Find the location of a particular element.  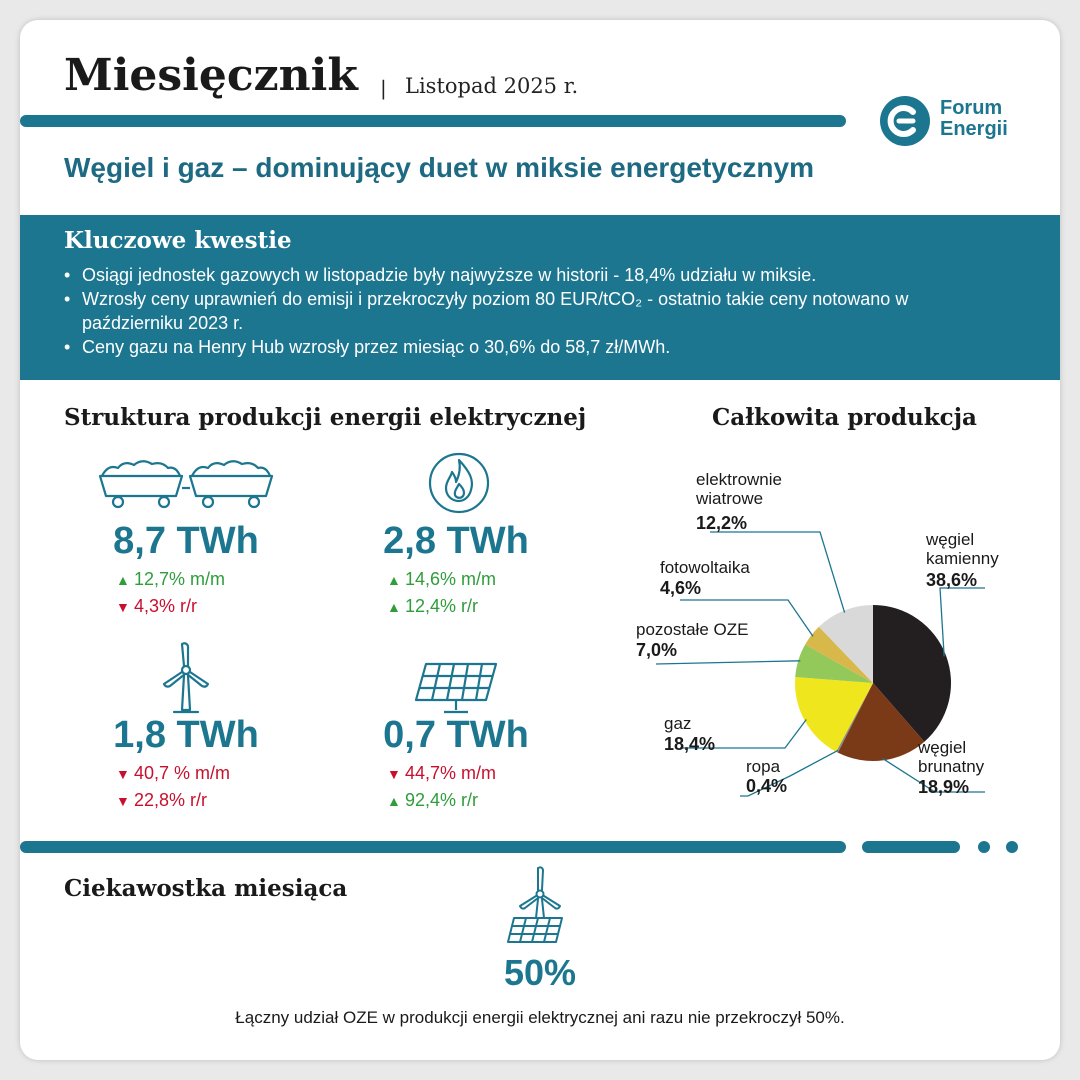

pie-label-wind: elektrownie wiatrowe is located at coordinates (751, 489).